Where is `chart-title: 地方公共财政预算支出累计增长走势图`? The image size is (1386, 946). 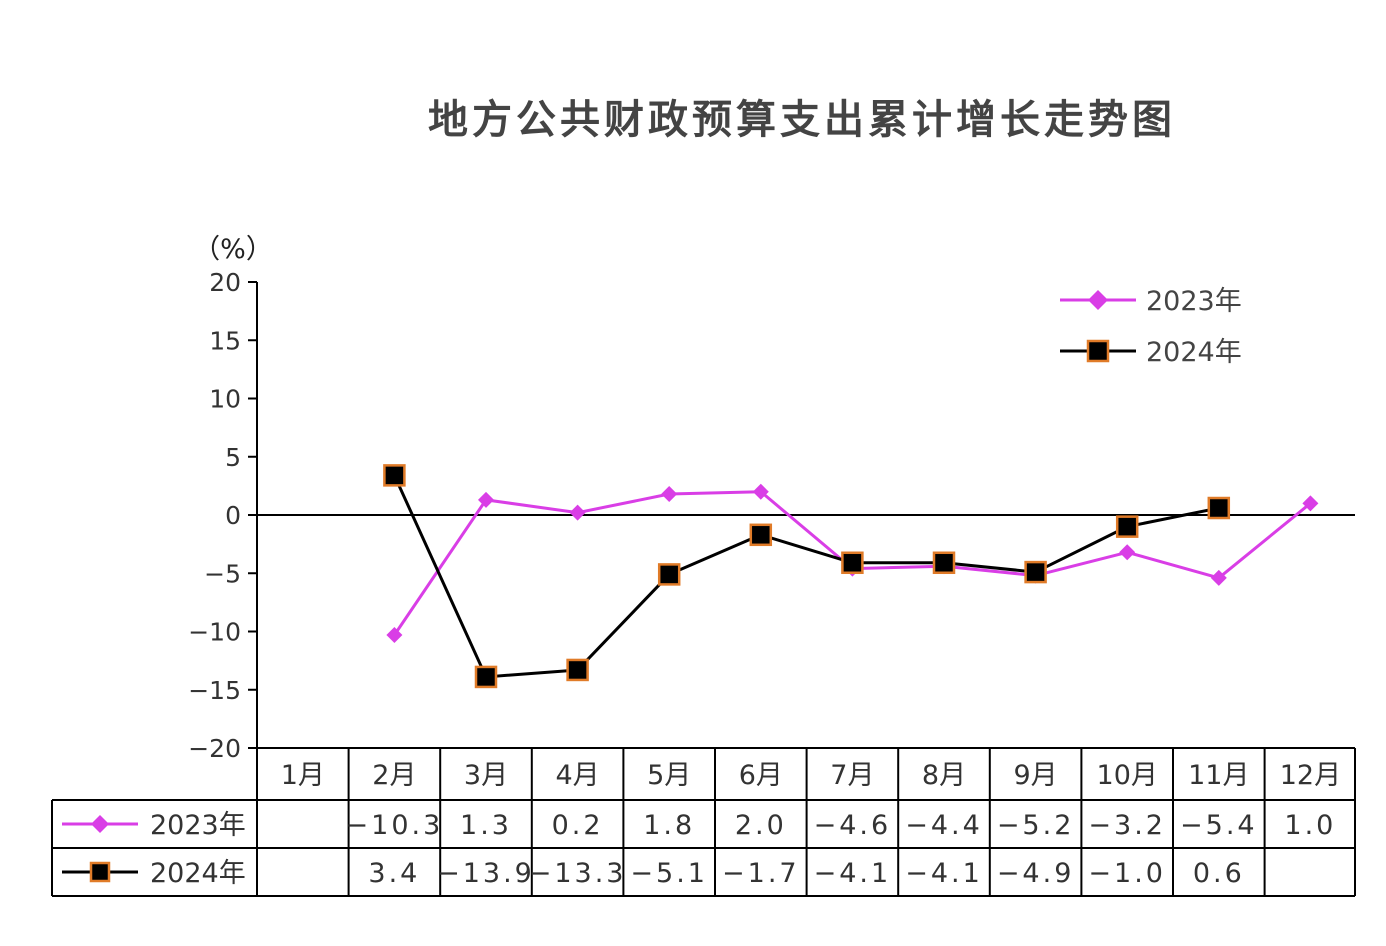
chart-title: 地方公共财政预算支出累计增长走势图 is located at coordinates (802, 120).